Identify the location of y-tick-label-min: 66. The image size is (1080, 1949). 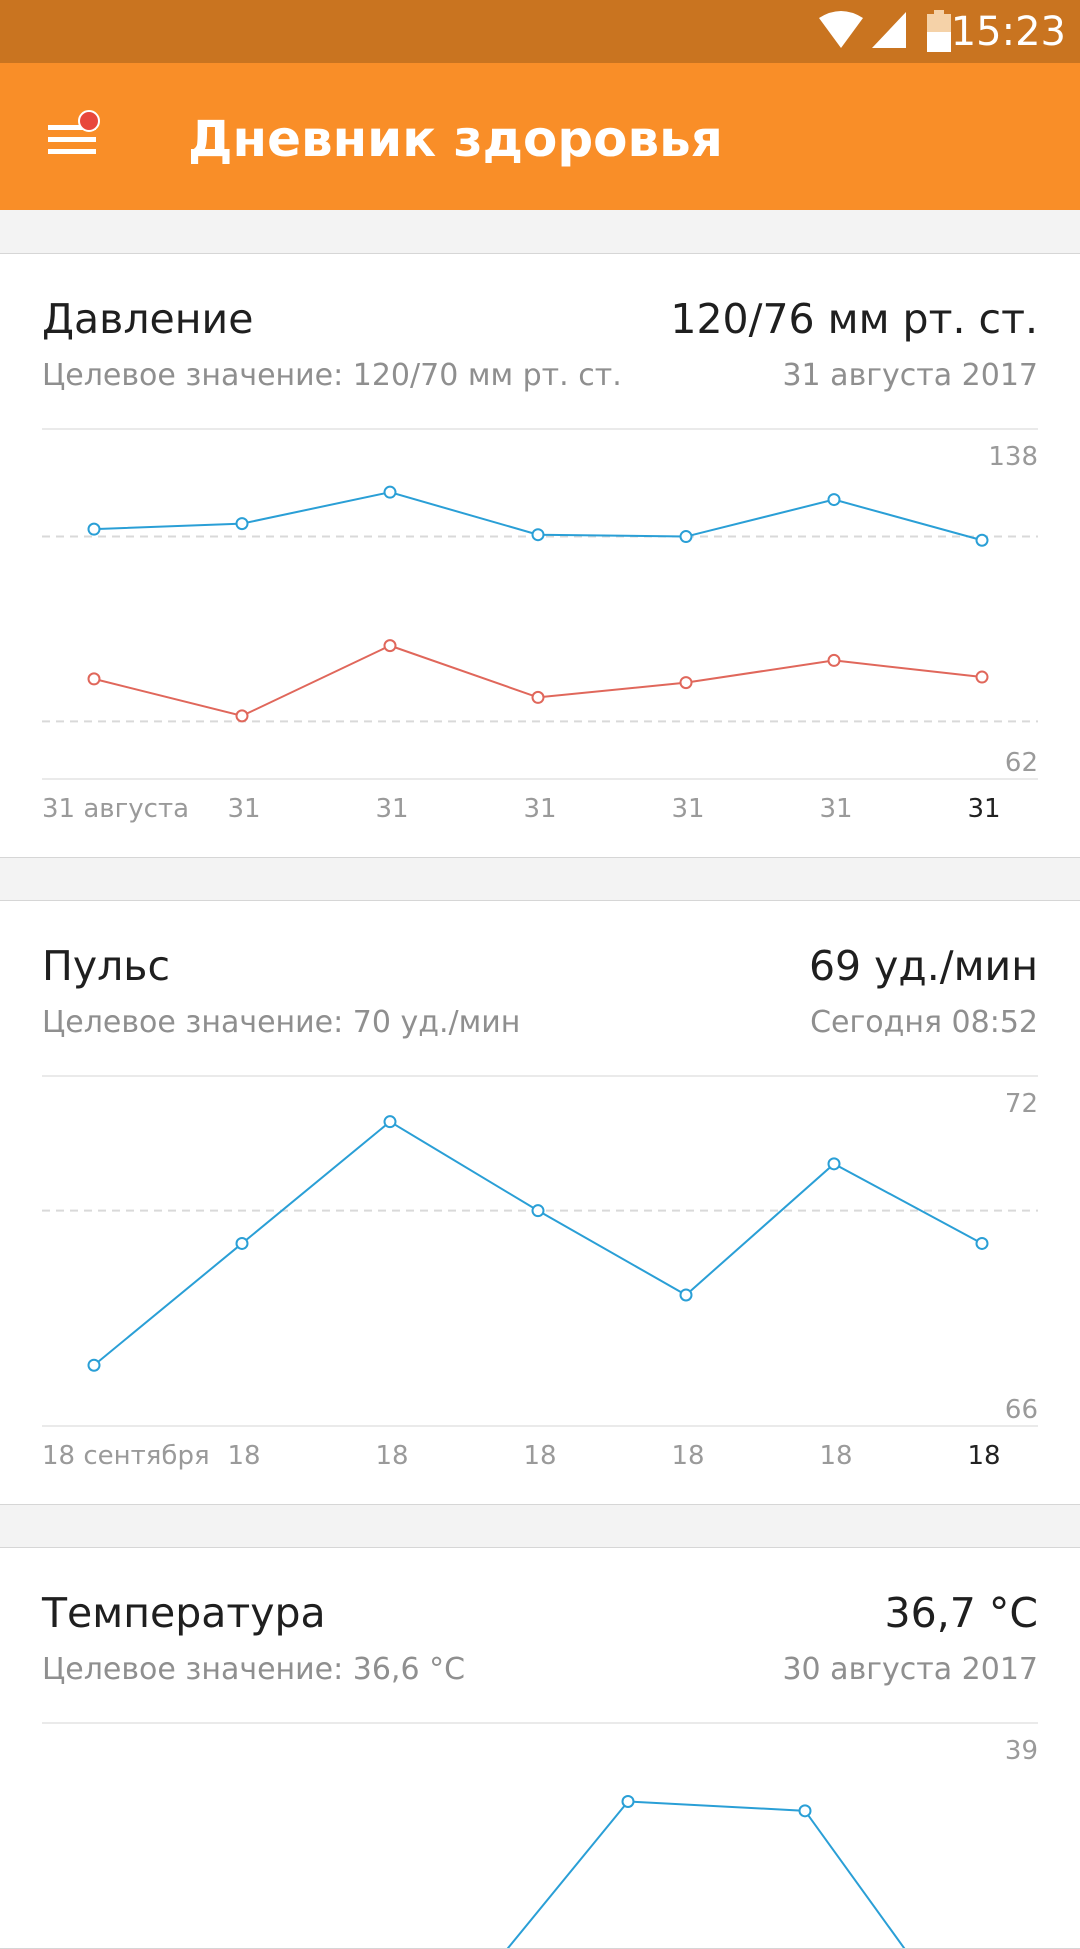
(1021, 1410).